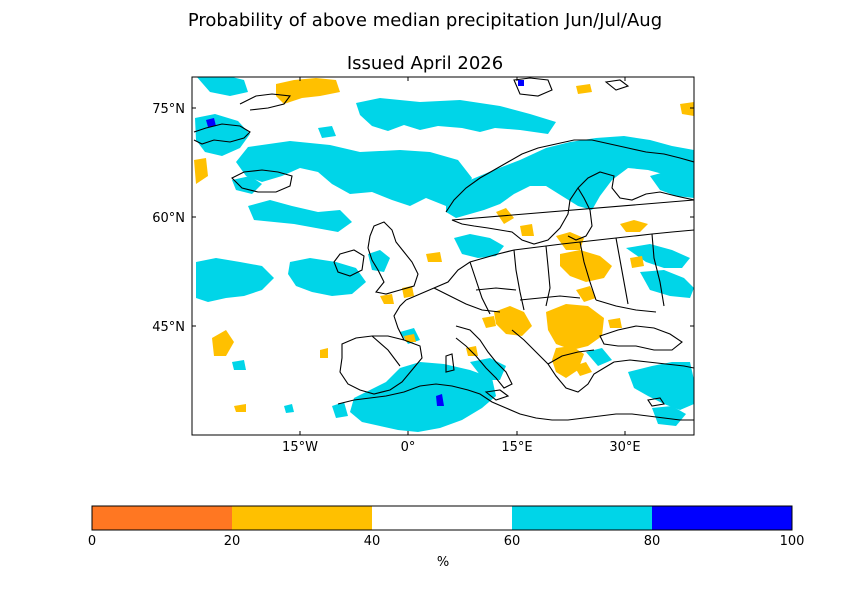  I want to click on colorbar-tick-label: 40, so click(372, 541).